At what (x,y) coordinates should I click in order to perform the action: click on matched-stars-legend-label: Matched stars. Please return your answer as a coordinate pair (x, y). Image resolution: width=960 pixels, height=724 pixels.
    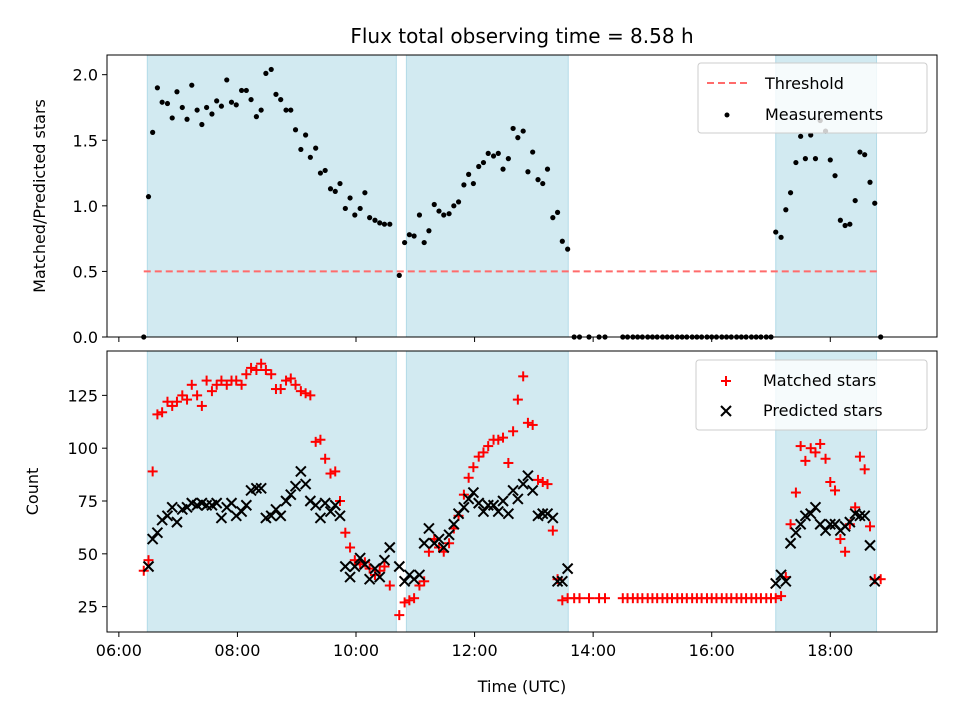
    Looking at the image, I should click on (819, 380).